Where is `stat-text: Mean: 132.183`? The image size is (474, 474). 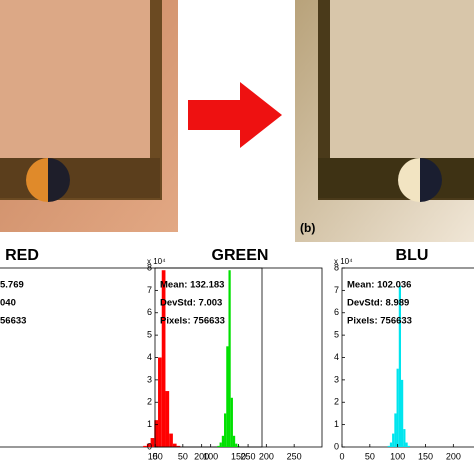 stat-text: Mean: 132.183 is located at coordinates (192, 285).